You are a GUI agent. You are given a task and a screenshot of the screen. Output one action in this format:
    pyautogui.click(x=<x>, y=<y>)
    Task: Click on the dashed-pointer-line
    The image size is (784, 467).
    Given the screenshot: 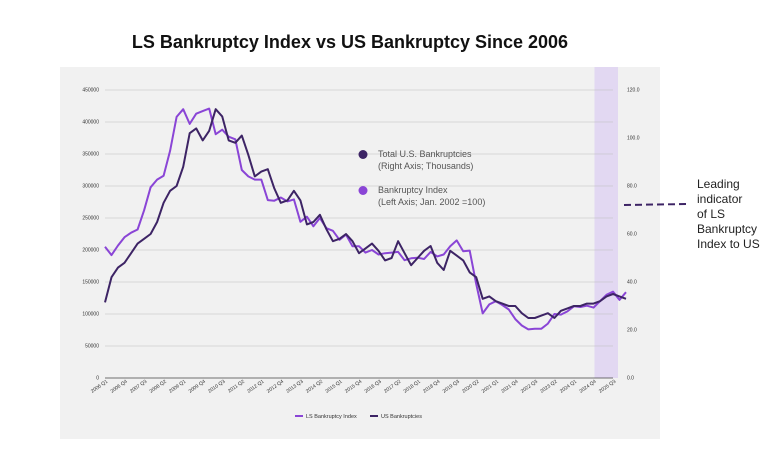 What is the action you would take?
    pyautogui.click(x=656, y=204)
    